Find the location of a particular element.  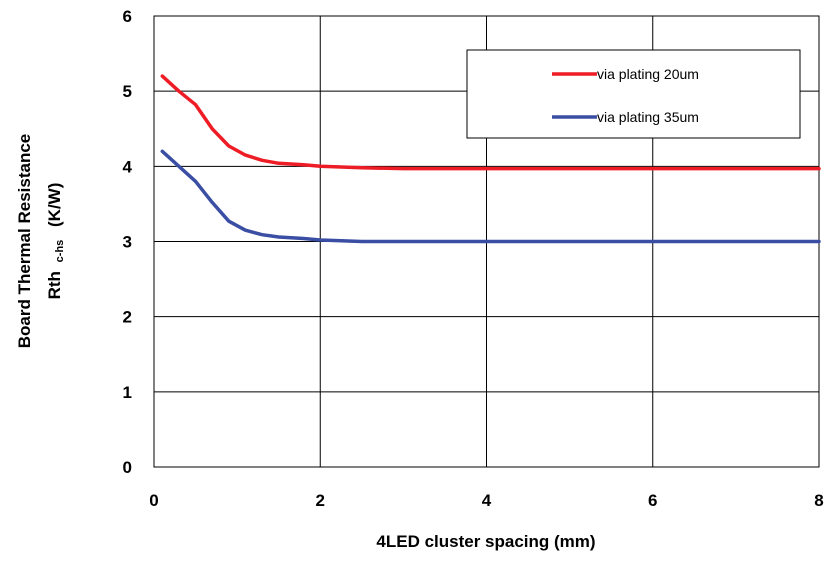

y-tick-label: 0 is located at coordinates (127, 467).